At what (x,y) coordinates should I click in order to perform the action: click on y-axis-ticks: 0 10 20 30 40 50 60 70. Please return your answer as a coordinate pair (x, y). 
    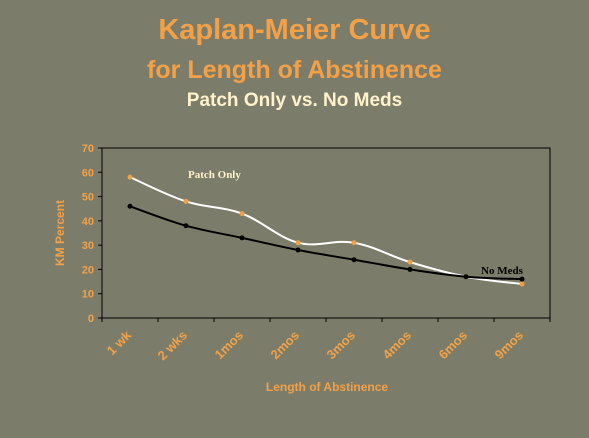
    Looking at the image, I should click on (92, 234).